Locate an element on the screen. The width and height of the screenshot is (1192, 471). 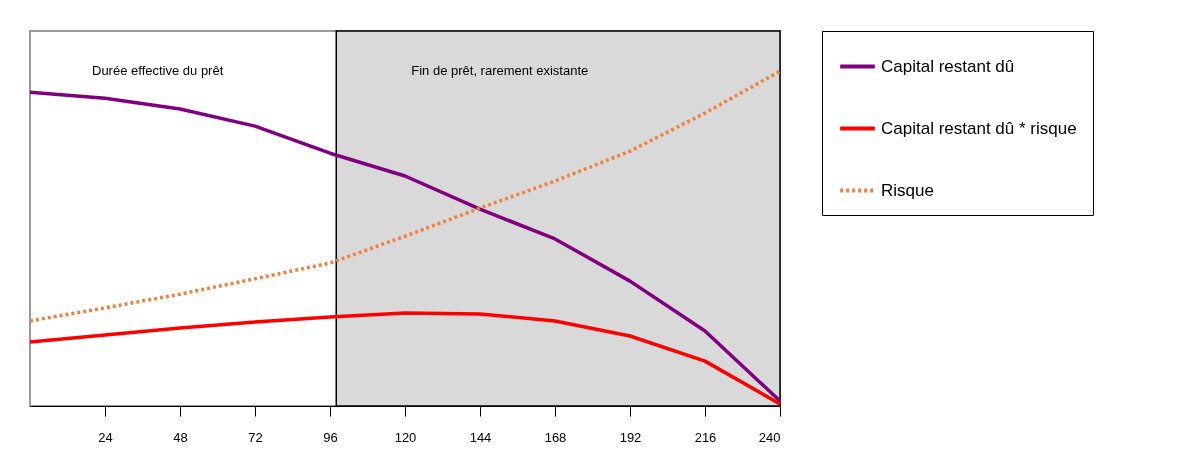
x-tick-label: 144 is located at coordinates (480, 437).